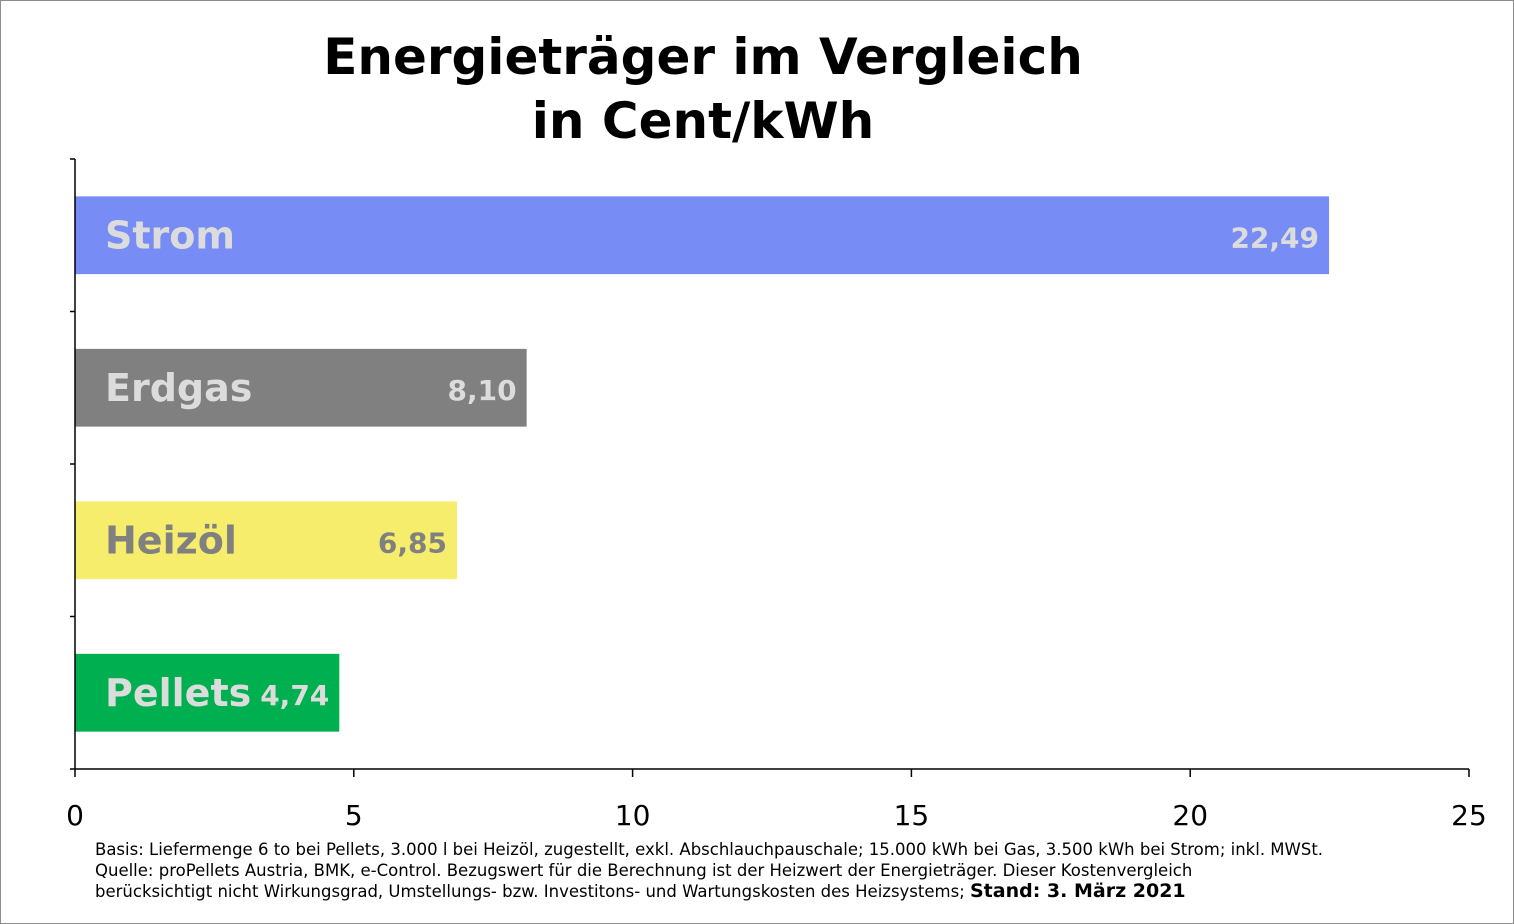 The width and height of the screenshot is (1514, 924). Describe the element at coordinates (633, 815) in the screenshot. I see `x-tick-label-10: 10` at that location.